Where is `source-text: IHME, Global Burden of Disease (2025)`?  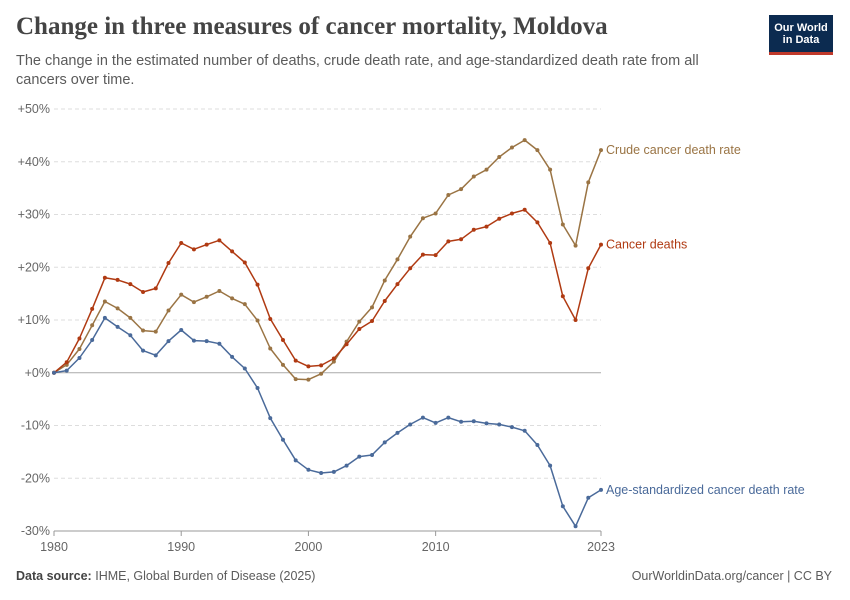 source-text: IHME, Global Burden of Disease (2025) is located at coordinates (205, 576).